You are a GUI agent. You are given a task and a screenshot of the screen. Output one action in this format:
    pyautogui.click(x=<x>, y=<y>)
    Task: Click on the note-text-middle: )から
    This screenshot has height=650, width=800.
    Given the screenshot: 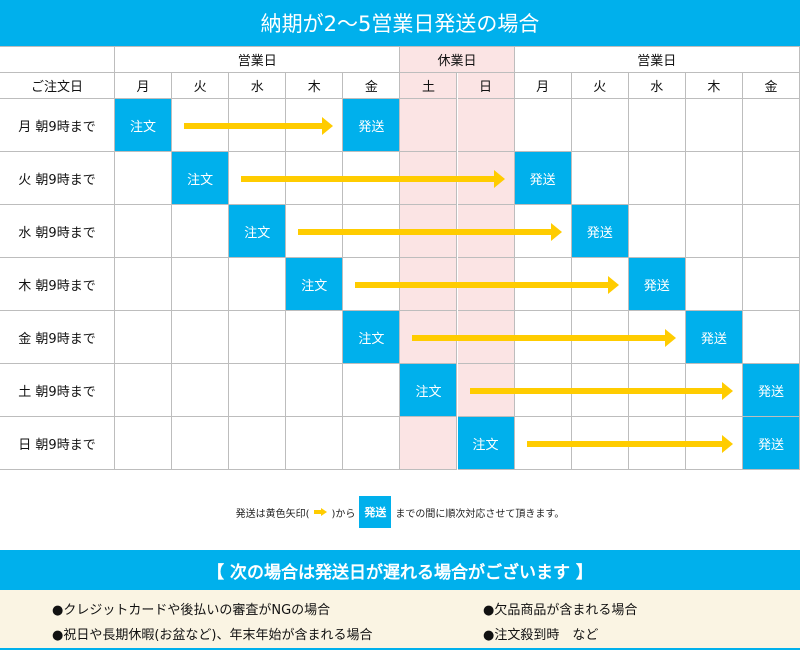 What is the action you would take?
    pyautogui.click(x=343, y=514)
    